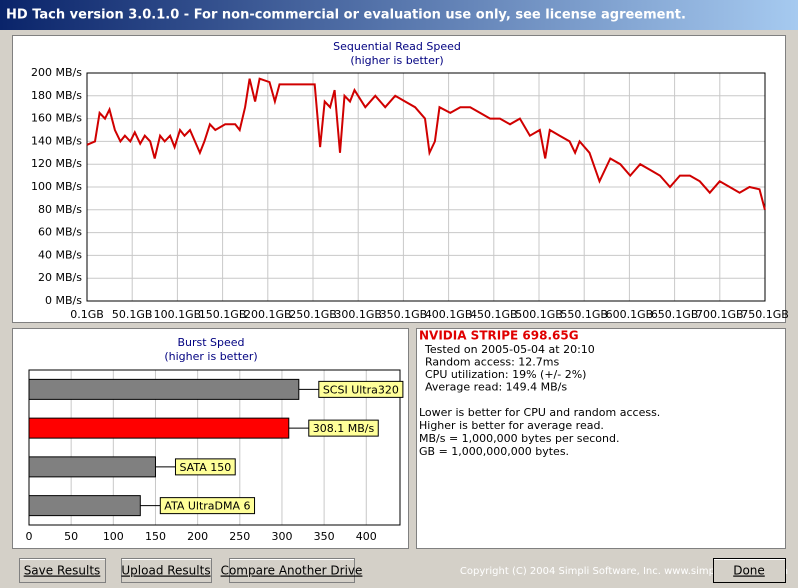 This screenshot has width=798, height=588. What do you see at coordinates (214, 447) in the screenshot?
I see `plot-frame` at bounding box center [214, 447].